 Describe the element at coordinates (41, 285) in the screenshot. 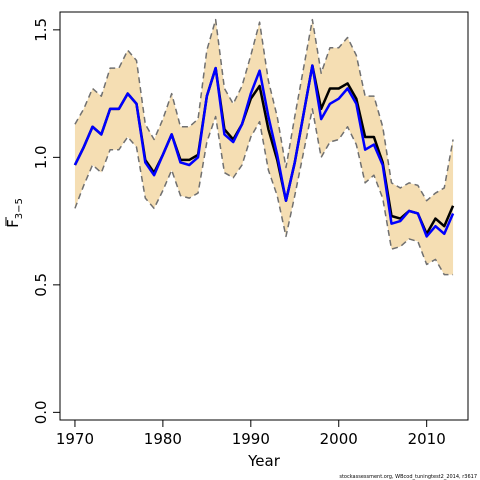

I see `y-tick-label: 0.5` at that location.